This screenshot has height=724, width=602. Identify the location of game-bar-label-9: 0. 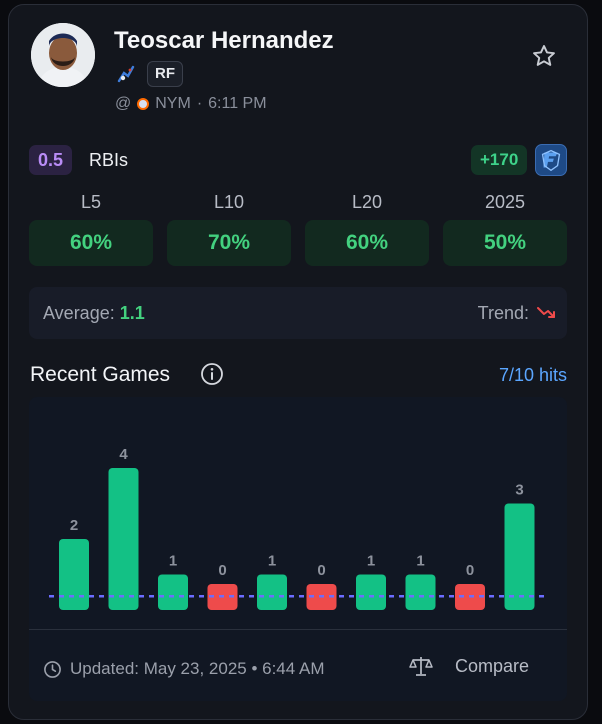
(470, 570).